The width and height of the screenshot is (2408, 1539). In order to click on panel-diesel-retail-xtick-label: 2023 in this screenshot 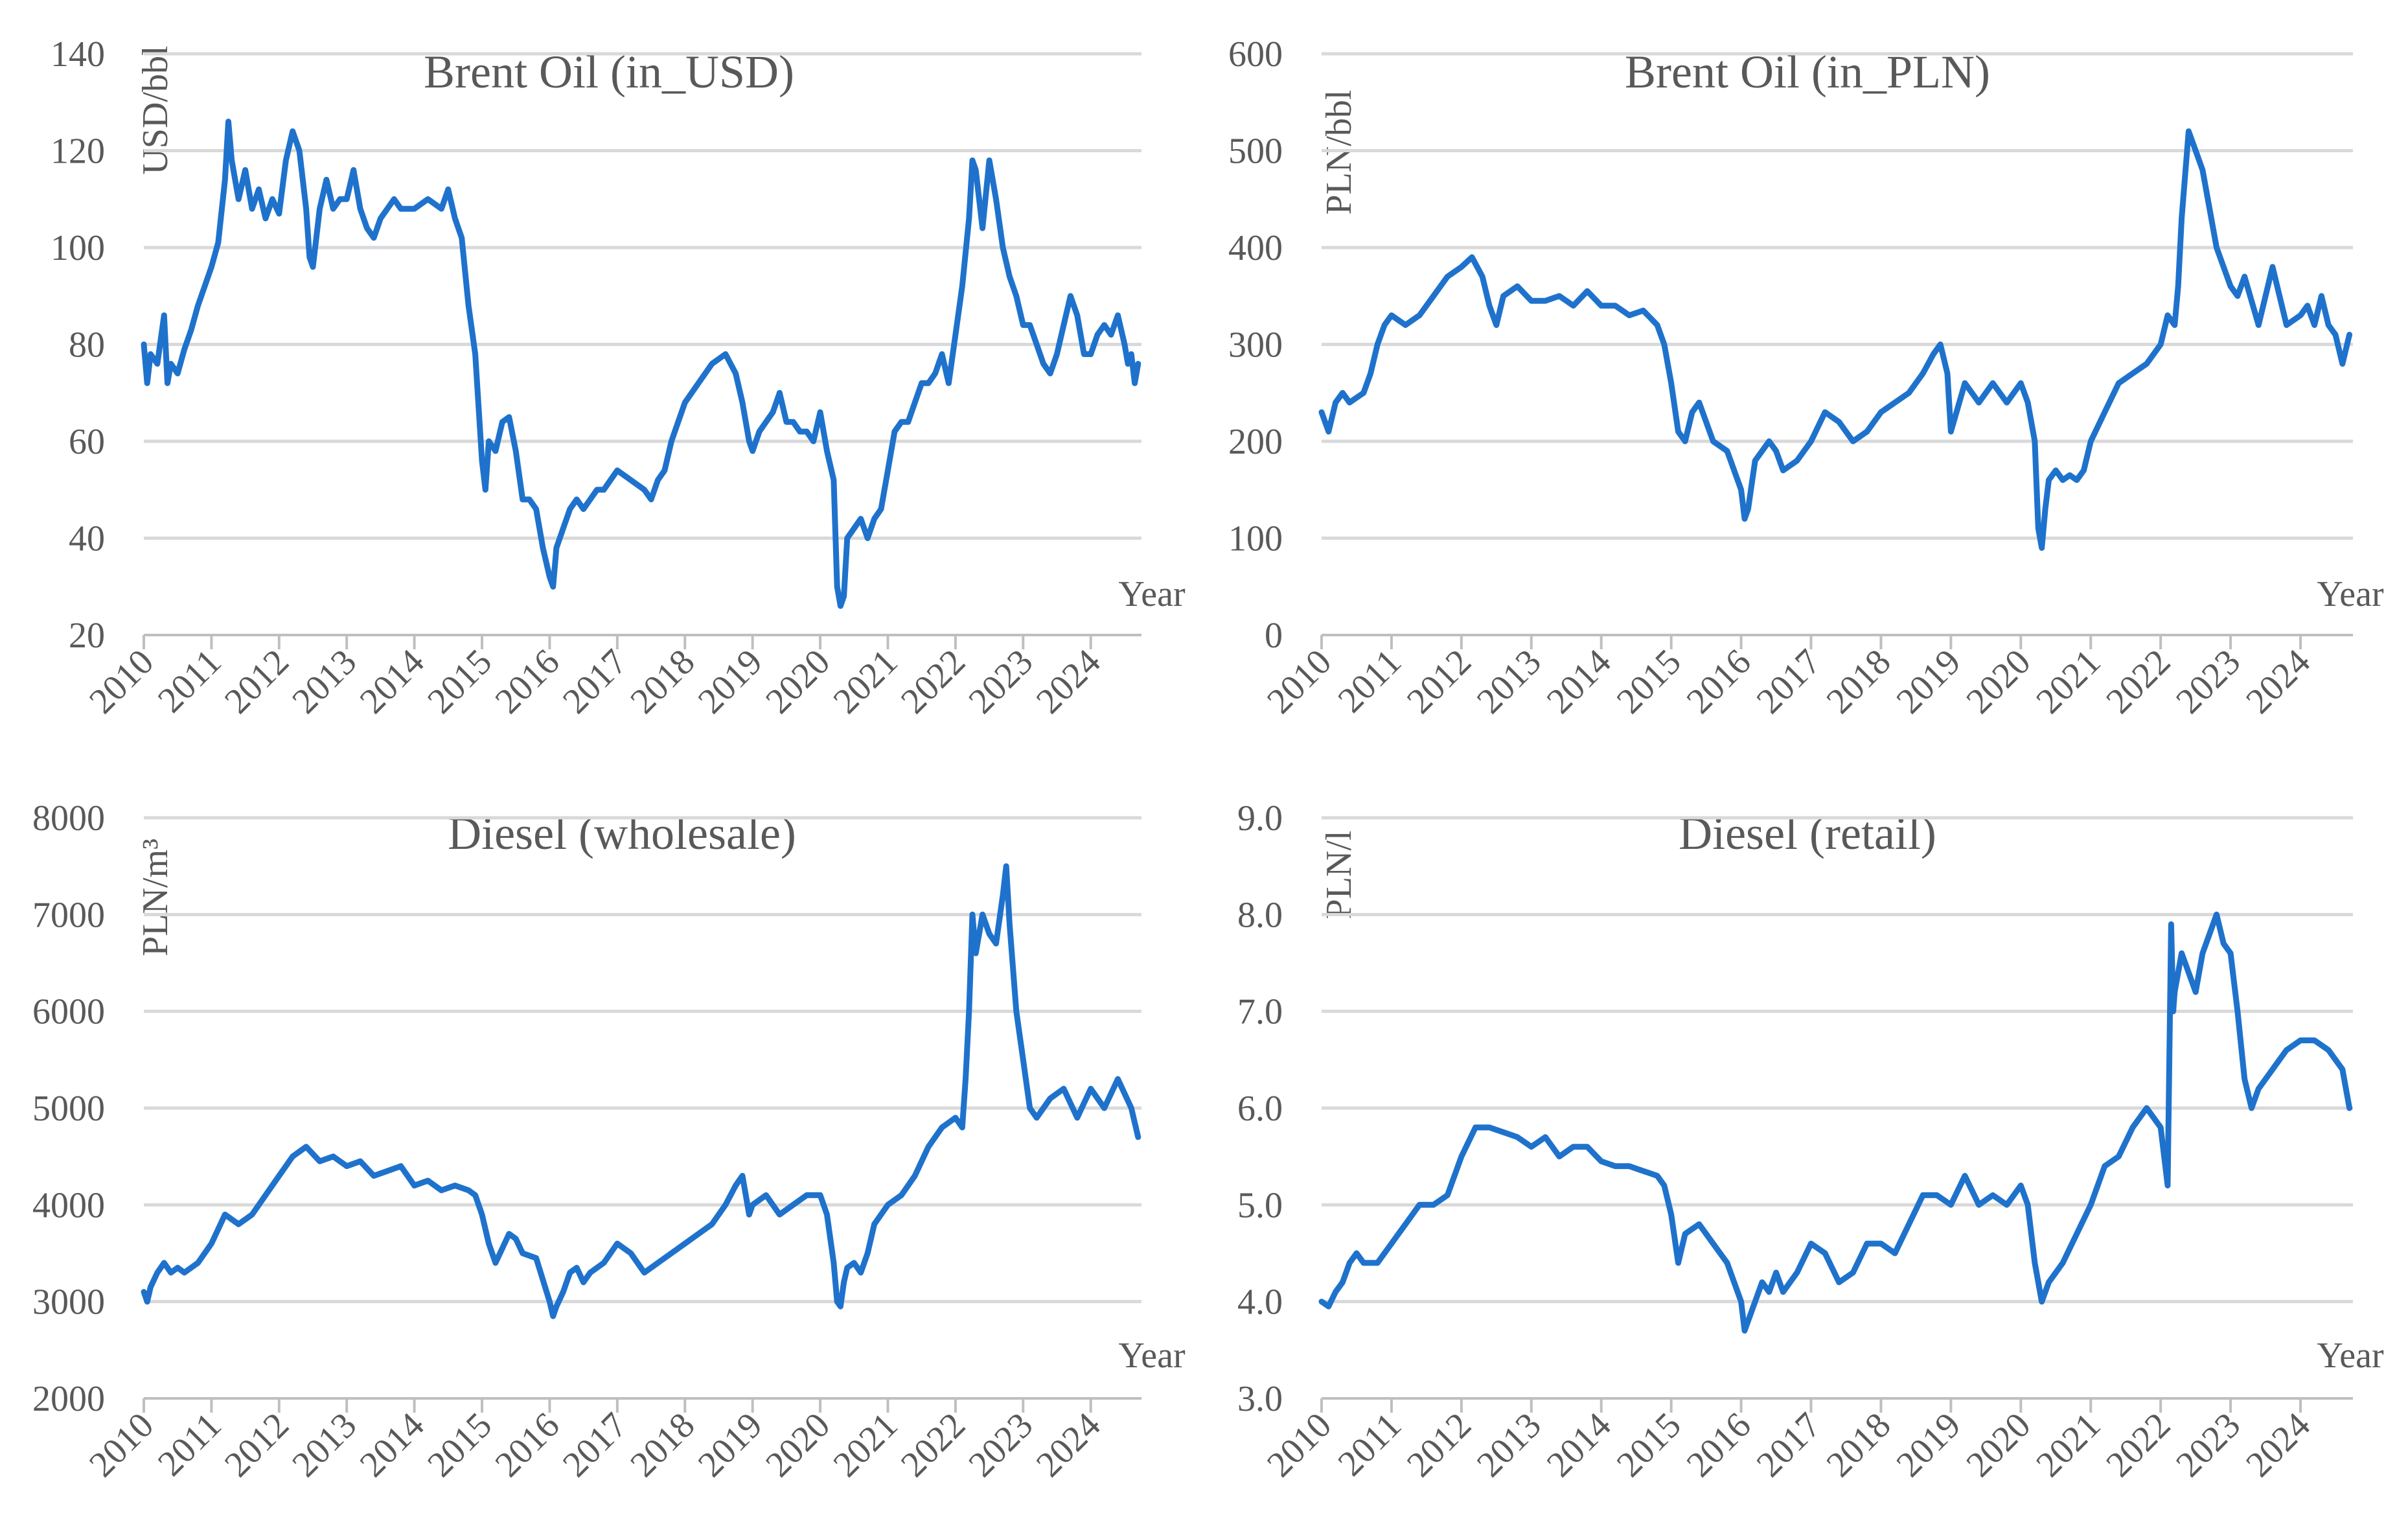, I will do `click(2208, 1445)`.